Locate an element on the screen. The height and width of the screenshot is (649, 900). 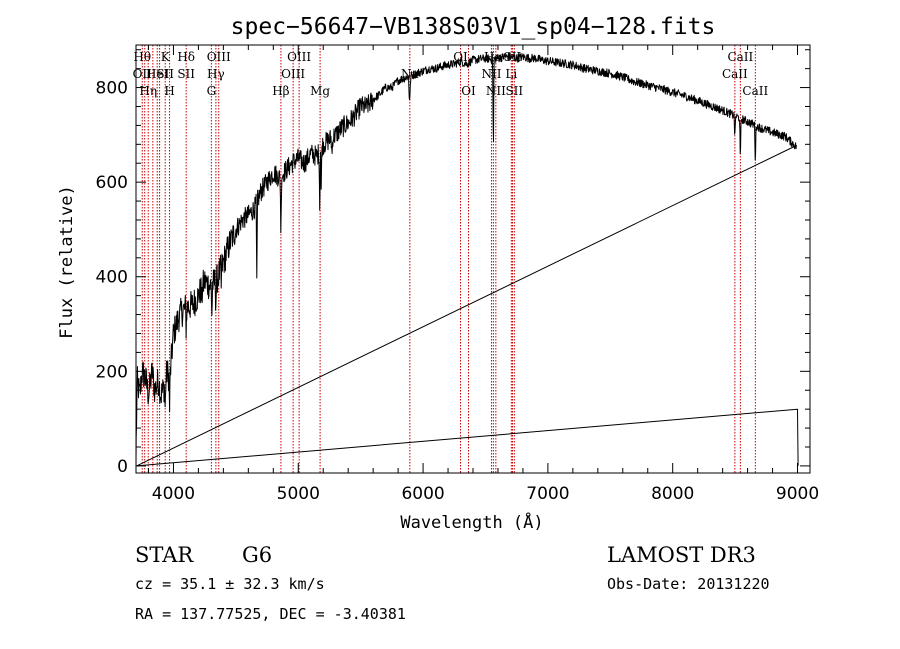
line-marker-label: Li is located at coordinates (511, 74).